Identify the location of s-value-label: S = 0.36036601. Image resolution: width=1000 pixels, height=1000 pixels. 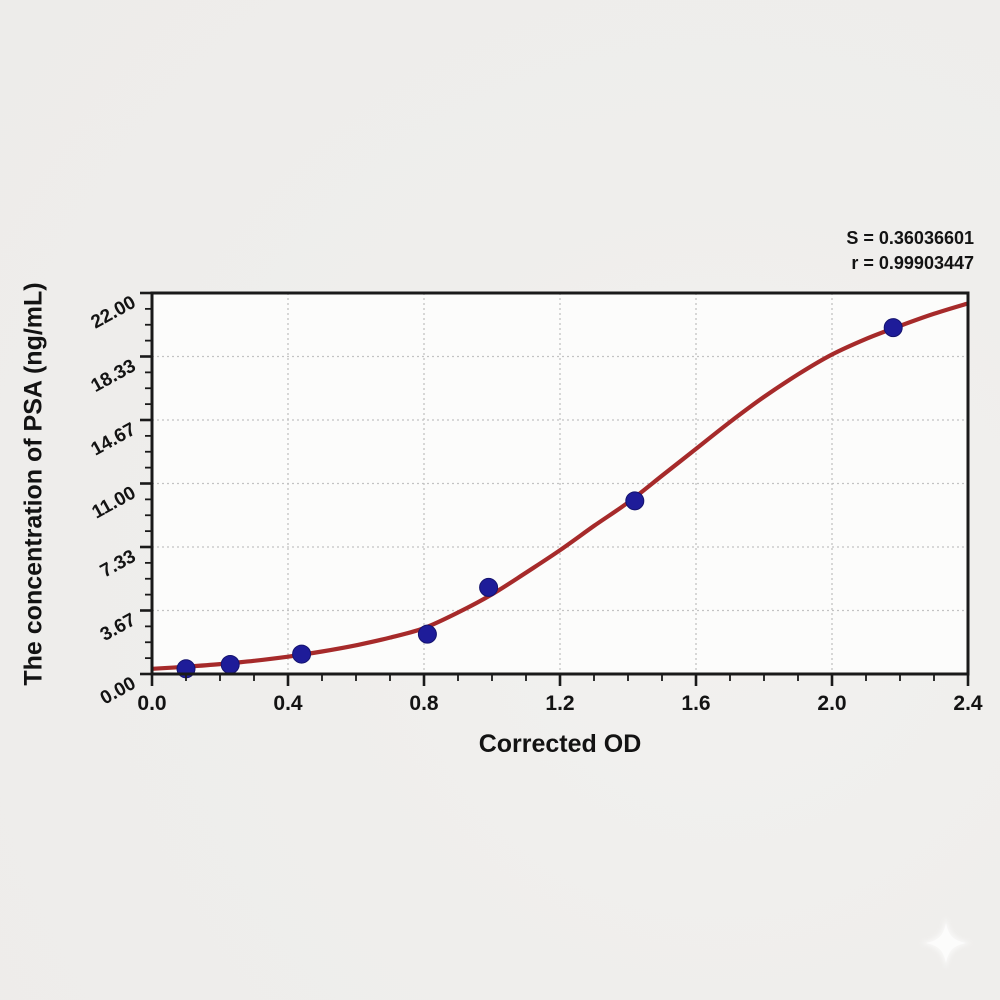
(910, 238).